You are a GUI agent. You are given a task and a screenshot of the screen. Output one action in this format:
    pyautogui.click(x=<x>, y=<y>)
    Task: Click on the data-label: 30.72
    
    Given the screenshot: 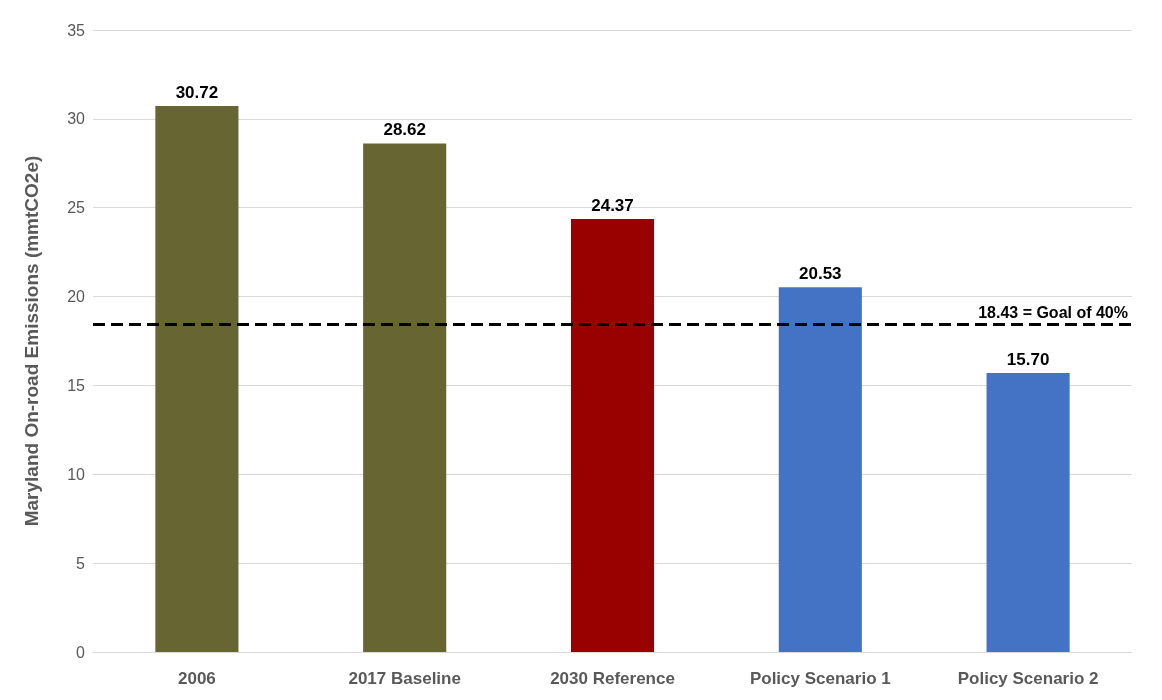 What is the action you would take?
    pyautogui.click(x=197, y=93)
    